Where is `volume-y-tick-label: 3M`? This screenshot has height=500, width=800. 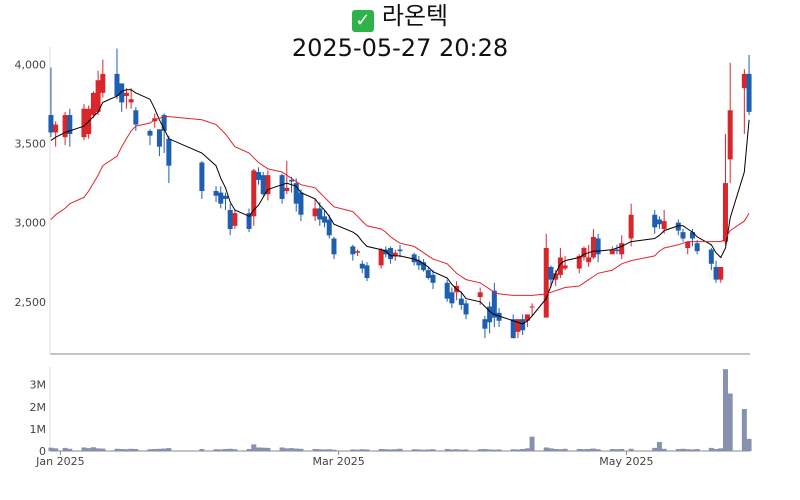 volume-y-tick-label: 3M is located at coordinates (38, 385).